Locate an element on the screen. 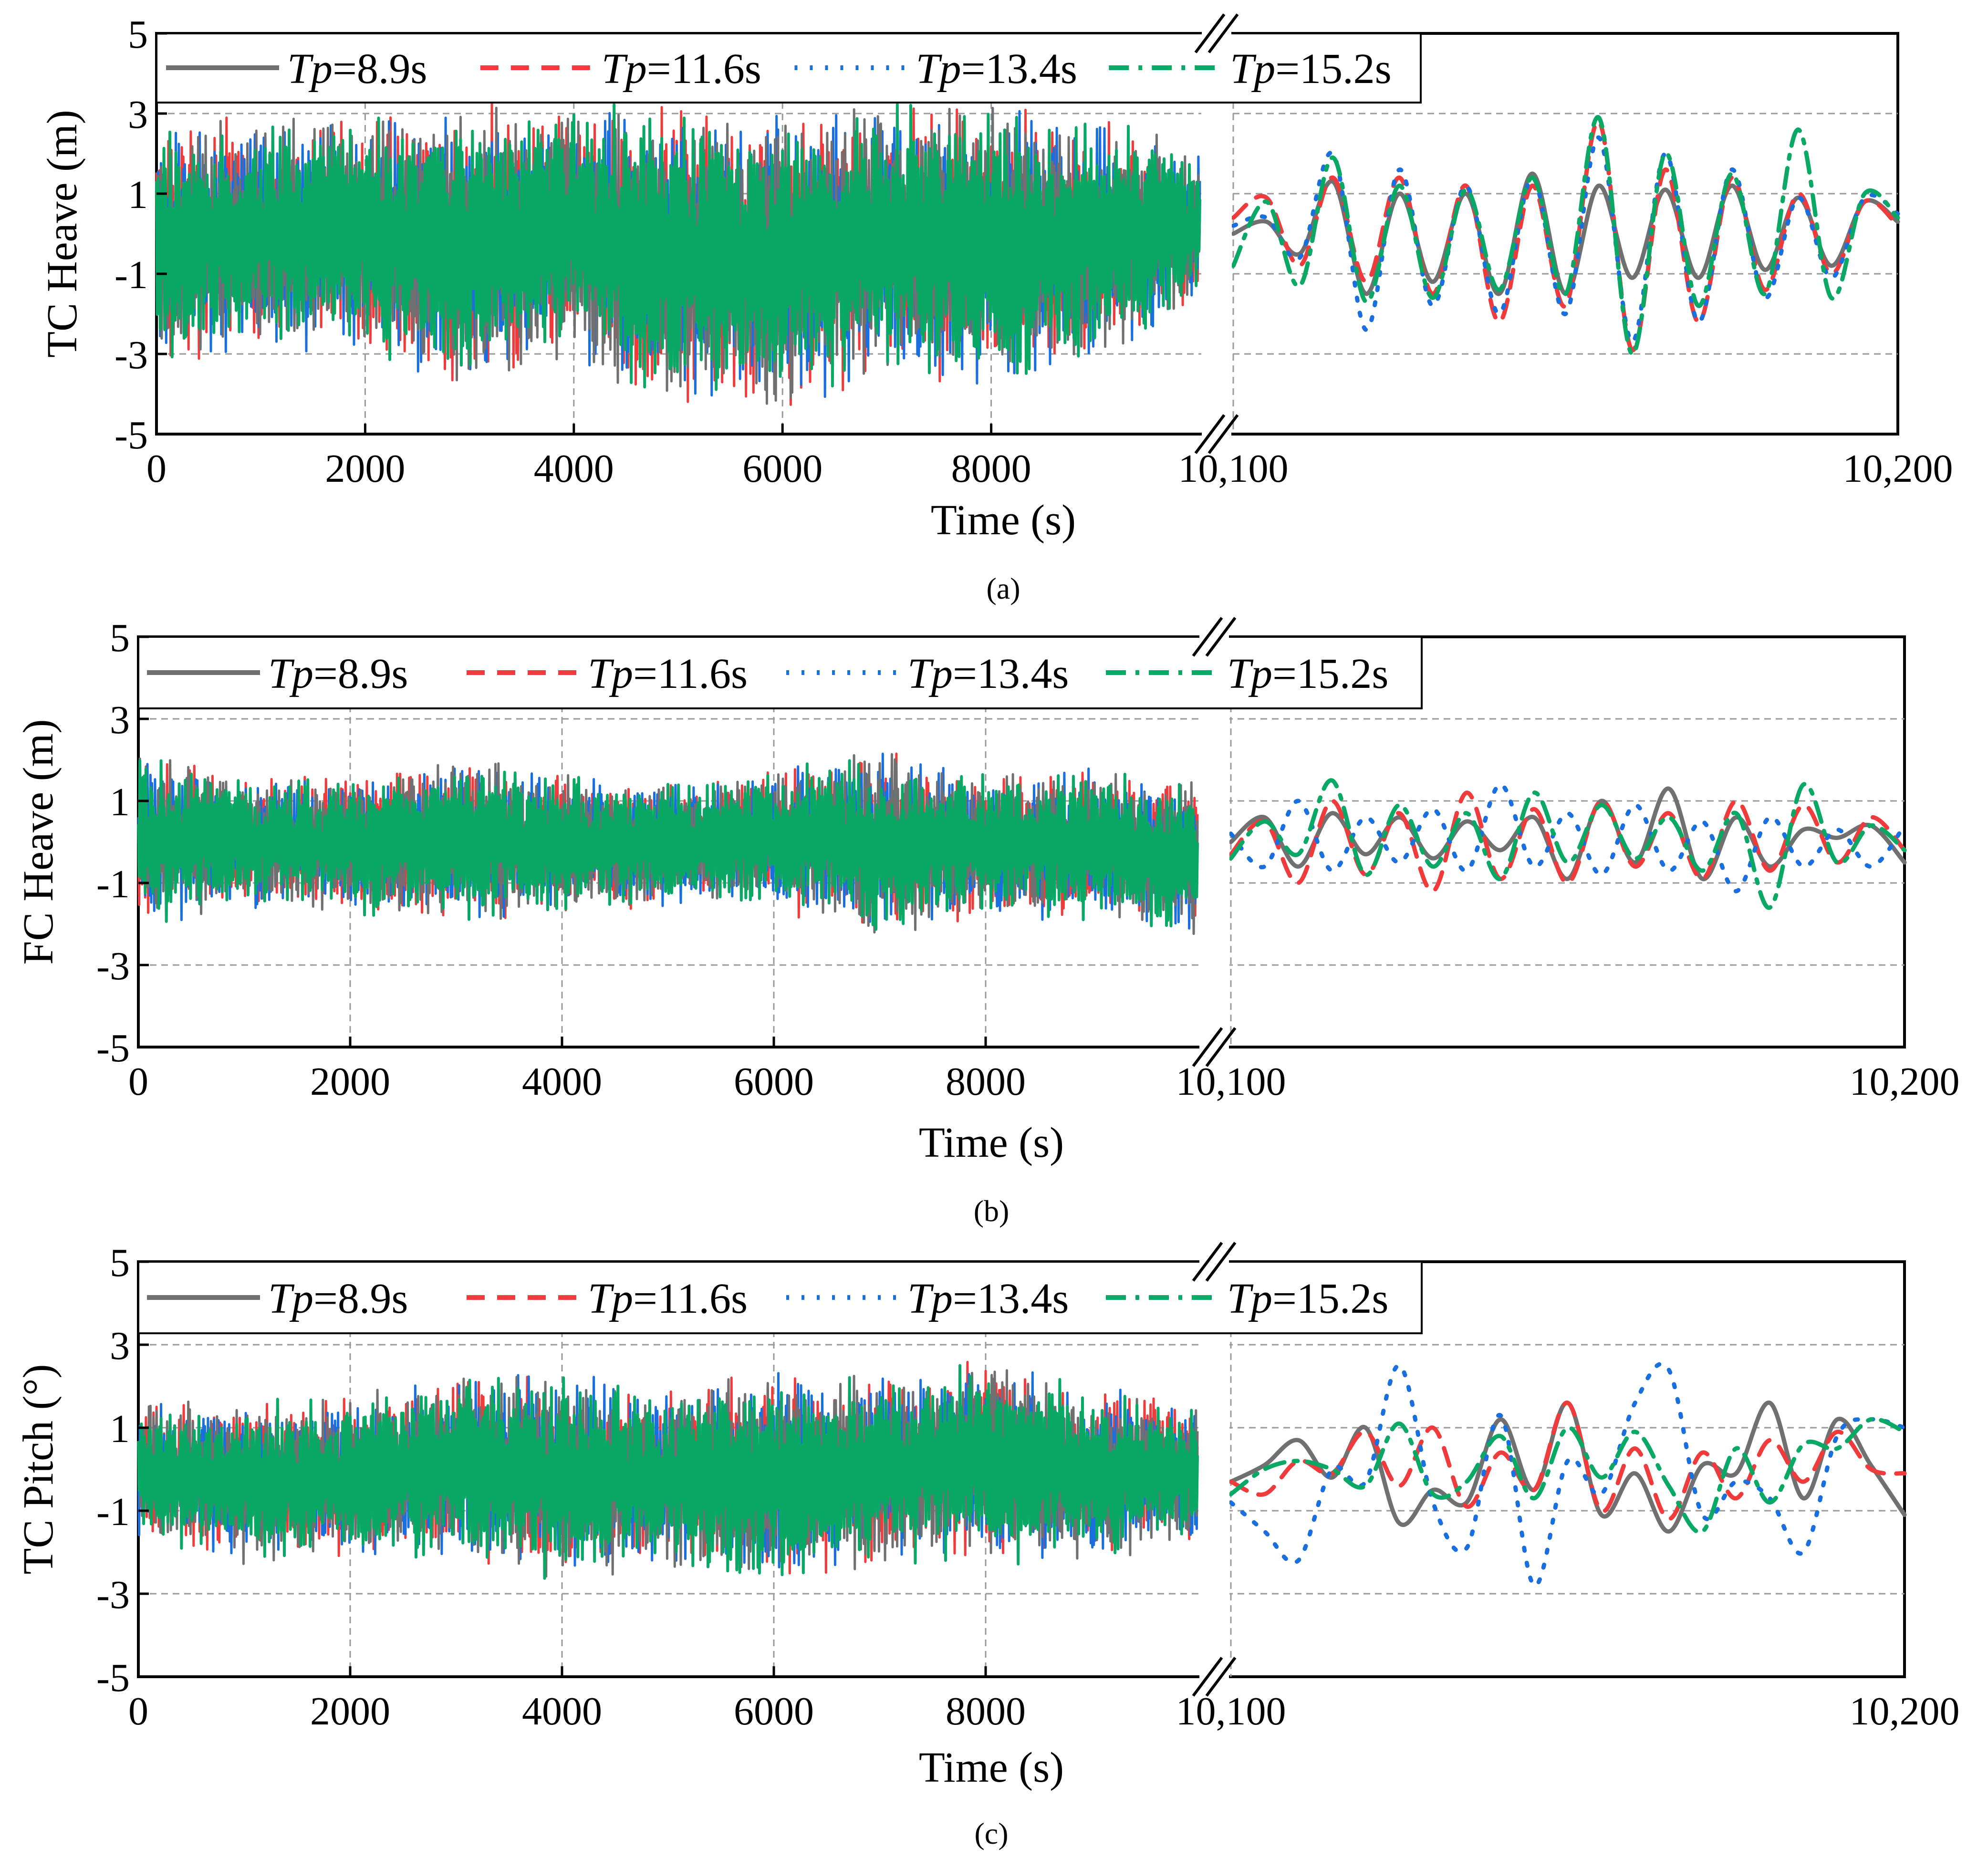 The height and width of the screenshot is (1858, 1988). panel-caption: (a) is located at coordinates (1003, 588).